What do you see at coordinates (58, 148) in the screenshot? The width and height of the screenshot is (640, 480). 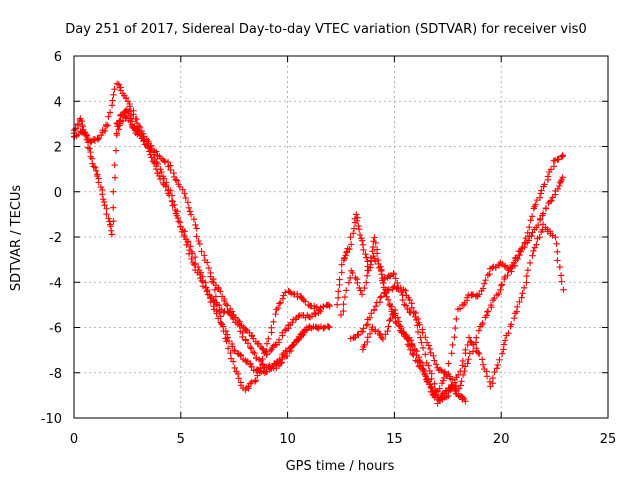 I see `y-tick-label: 2` at bounding box center [58, 148].